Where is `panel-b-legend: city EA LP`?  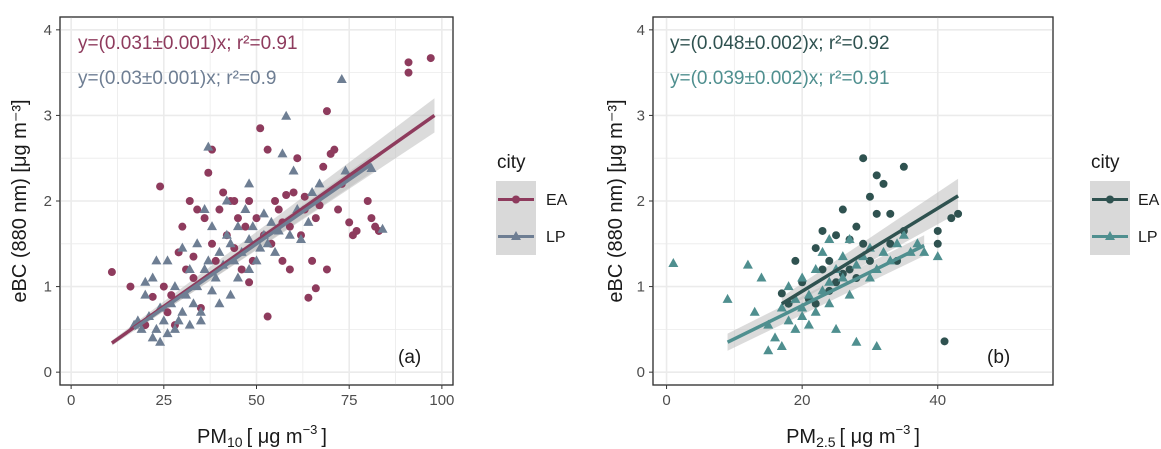 panel-b-legend: city EA LP is located at coordinates (1125, 203).